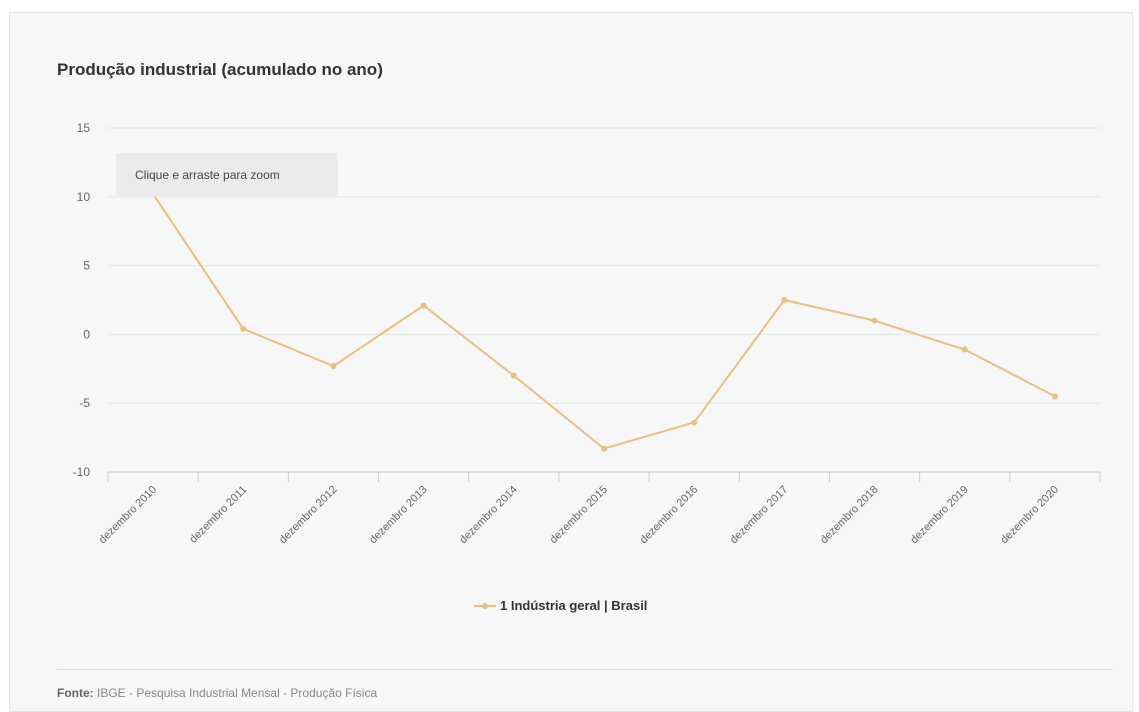 The width and height of the screenshot is (1139, 712). Describe the element at coordinates (308, 515) in the screenshot. I see `x-tick-label: dezembro 2012` at that location.